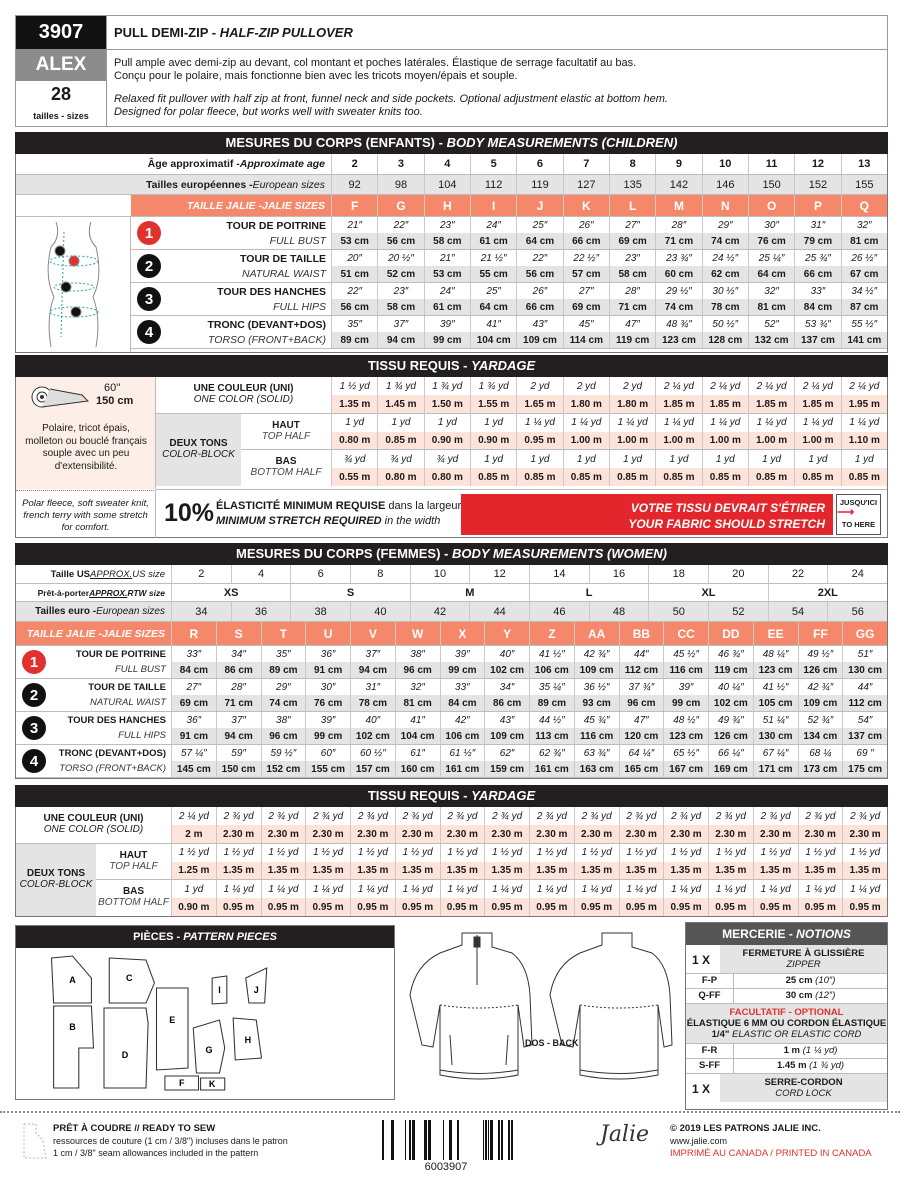 The width and height of the screenshot is (900, 1184). What do you see at coordinates (775, 720) in the screenshot?
I see `inch-cell: 51 ¼″` at bounding box center [775, 720].